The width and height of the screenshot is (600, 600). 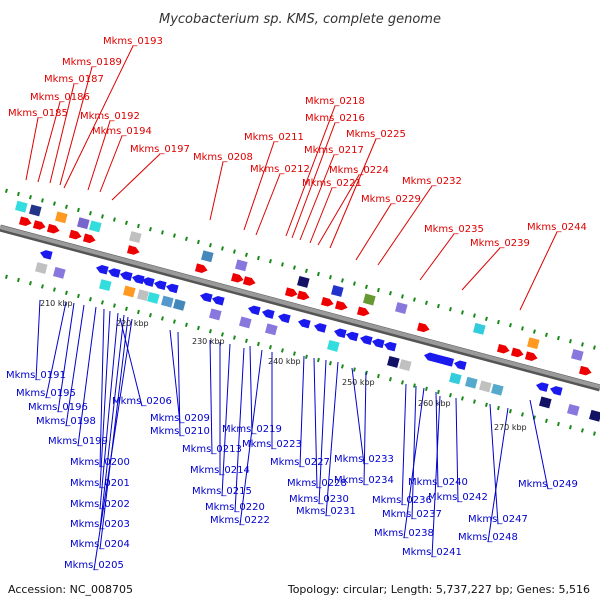 What do you see at coordinates (557, 227) in the screenshot?
I see `forward-gene-label: Mkms_0244` at bounding box center [557, 227].